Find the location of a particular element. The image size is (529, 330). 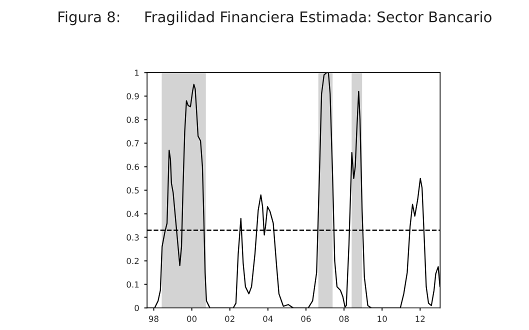

x-tick-label: 06 is located at coordinates (306, 319).